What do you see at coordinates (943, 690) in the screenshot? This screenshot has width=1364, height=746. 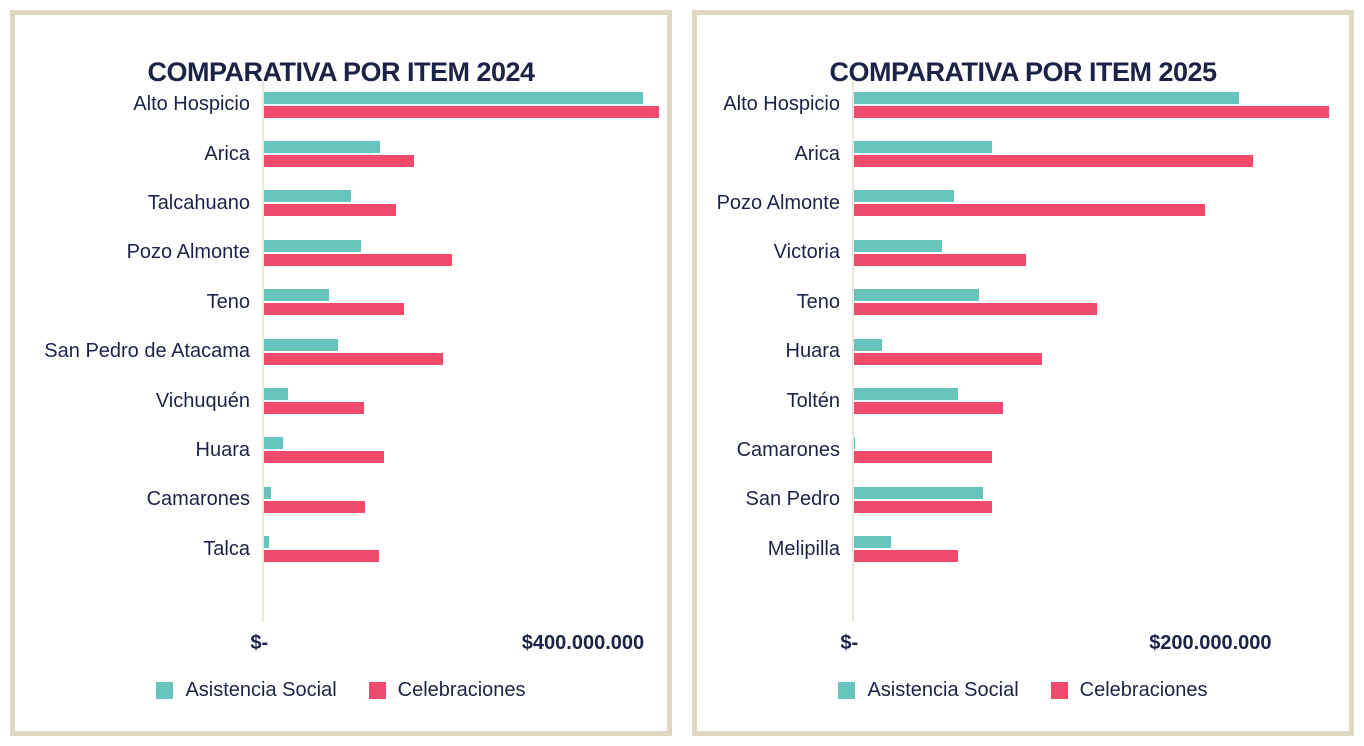 I see `legend-label: Asistencia Social` at bounding box center [943, 690].